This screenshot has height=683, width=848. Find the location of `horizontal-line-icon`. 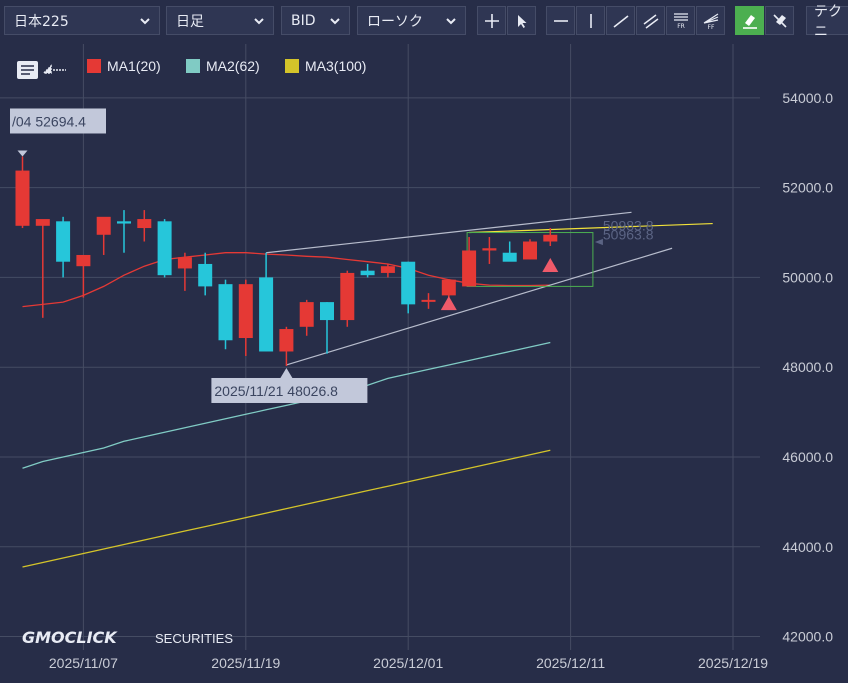

horizontal-line-icon is located at coordinates (560, 20).